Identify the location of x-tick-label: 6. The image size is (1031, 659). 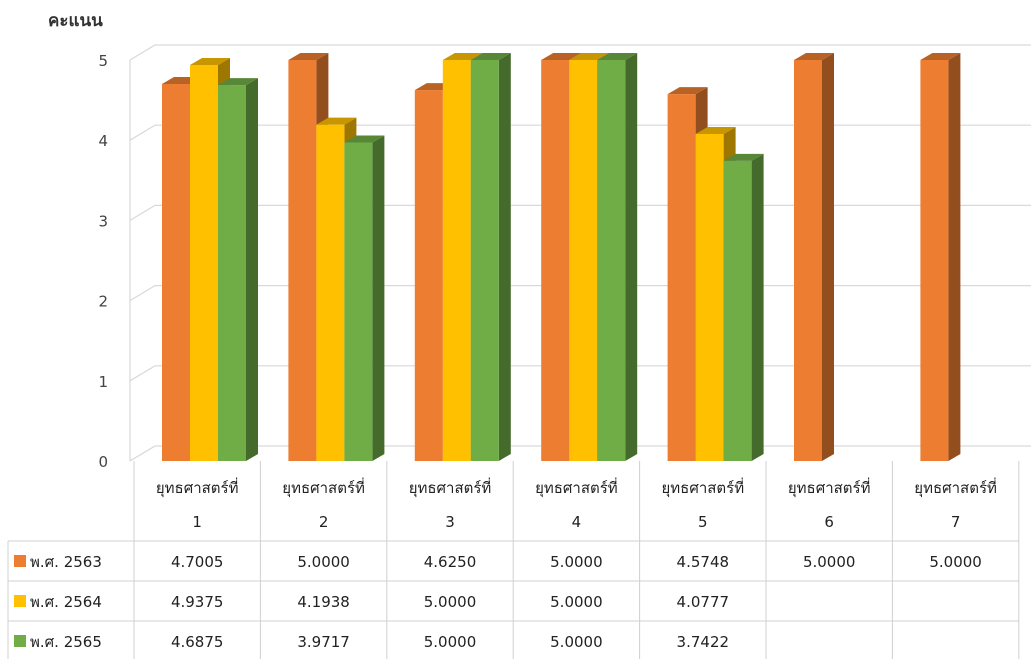
(829, 522).